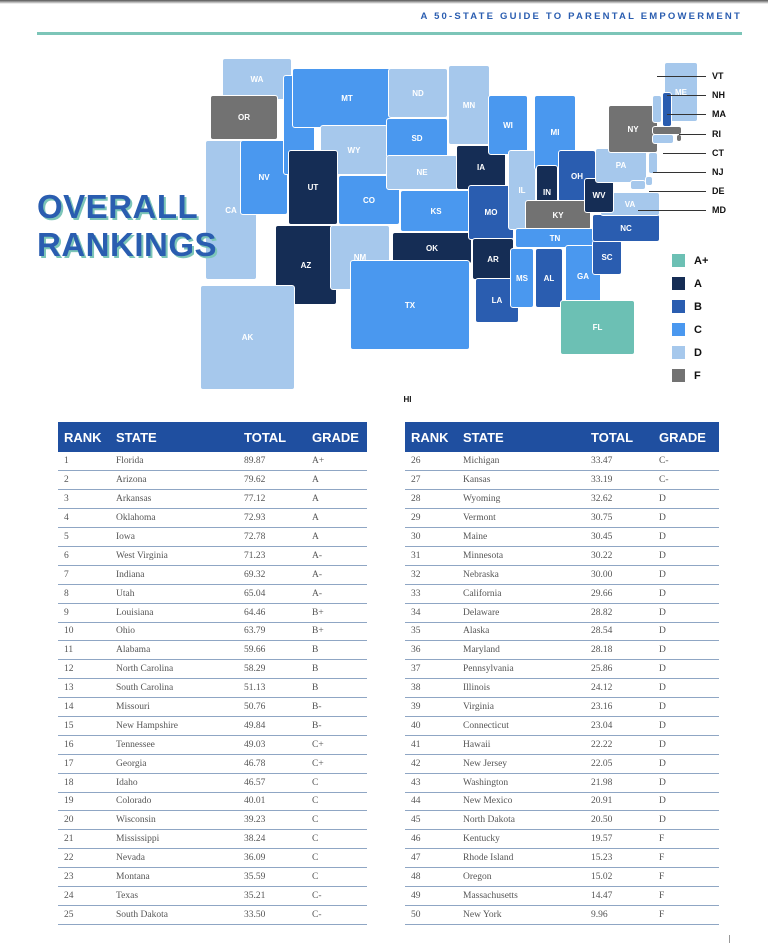 The width and height of the screenshot is (768, 949). What do you see at coordinates (174, 669) in the screenshot?
I see `cell-state: North Carolina` at bounding box center [174, 669].